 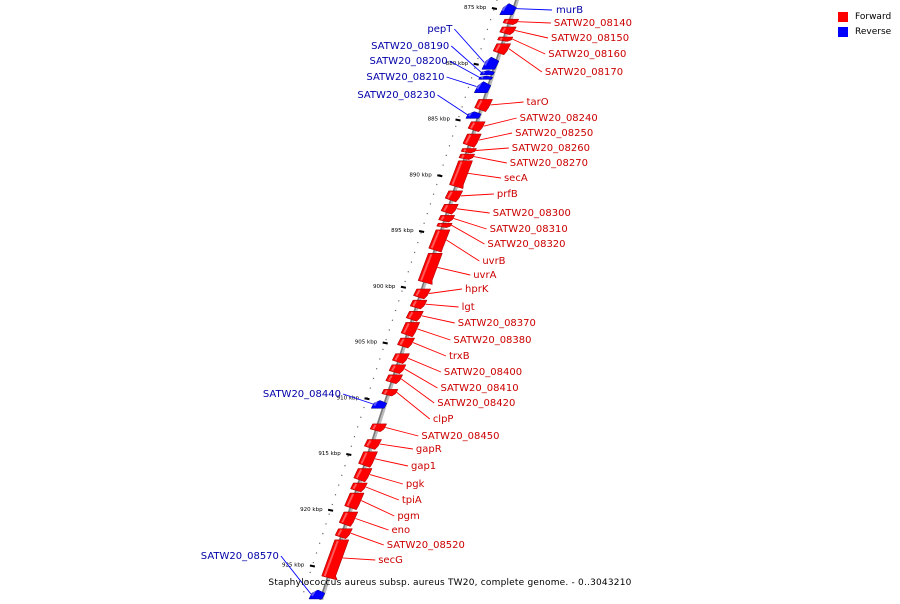 I want to click on reverse-gene-label: pepT, so click(x=440, y=29).